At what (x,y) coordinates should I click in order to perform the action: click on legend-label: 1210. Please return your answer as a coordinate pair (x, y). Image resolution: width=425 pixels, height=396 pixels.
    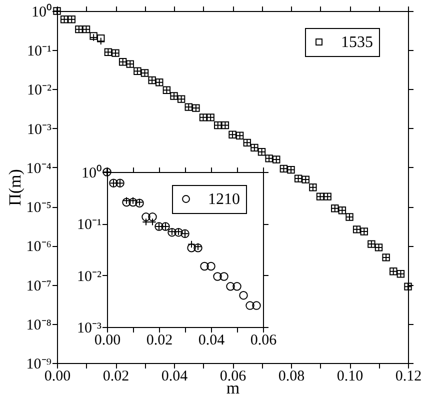
    Looking at the image, I should click on (224, 199).